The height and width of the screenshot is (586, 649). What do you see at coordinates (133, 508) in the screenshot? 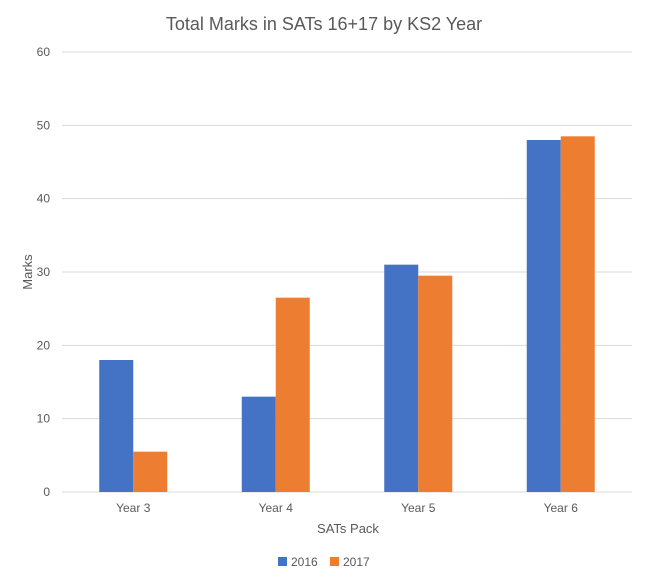
I see `x-tick-label-year-3: Year 3` at bounding box center [133, 508].